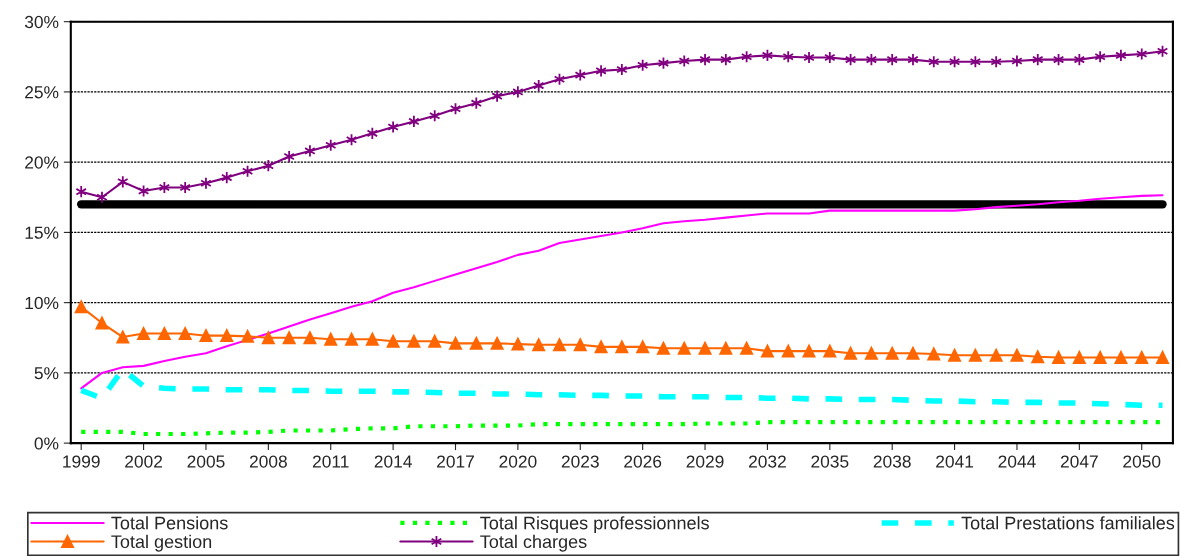  What do you see at coordinates (580, 461) in the screenshot?
I see `x-tick-label: 2023` at bounding box center [580, 461].